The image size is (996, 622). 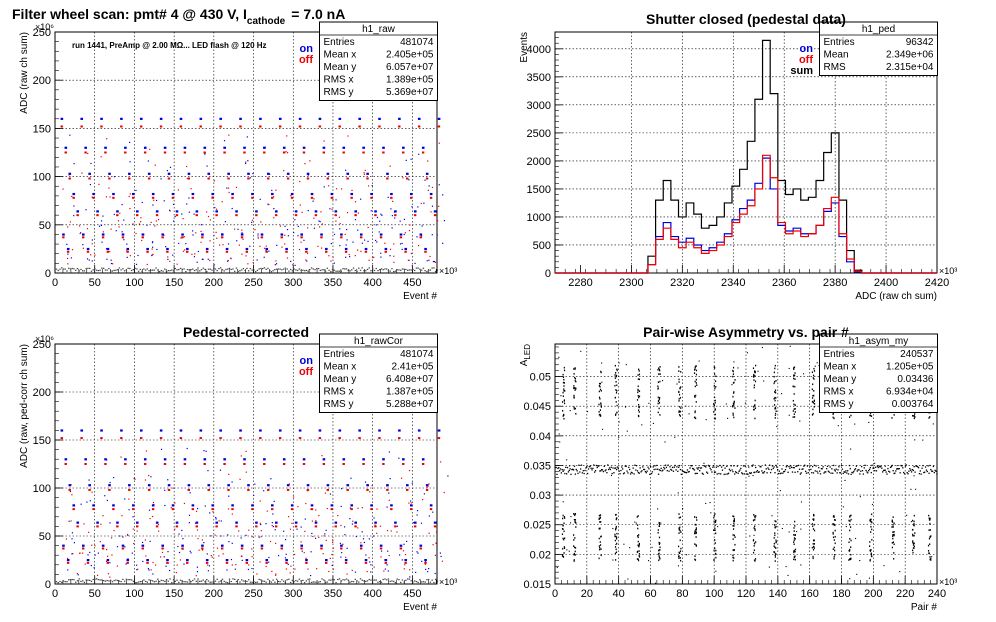 What do you see at coordinates (548, 274) in the screenshot?
I see `p2-ytick-label: 0` at bounding box center [548, 274].